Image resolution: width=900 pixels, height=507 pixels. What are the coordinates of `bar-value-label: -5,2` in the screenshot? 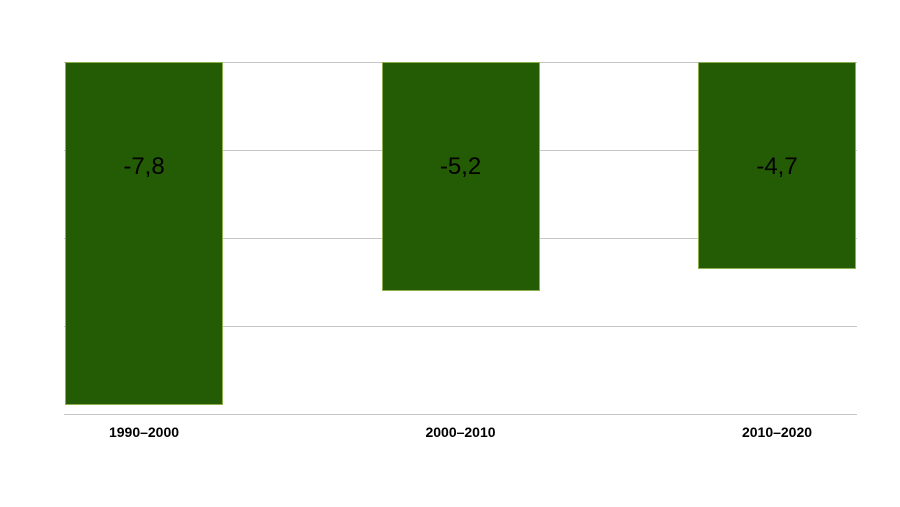 It's located at (460, 166).